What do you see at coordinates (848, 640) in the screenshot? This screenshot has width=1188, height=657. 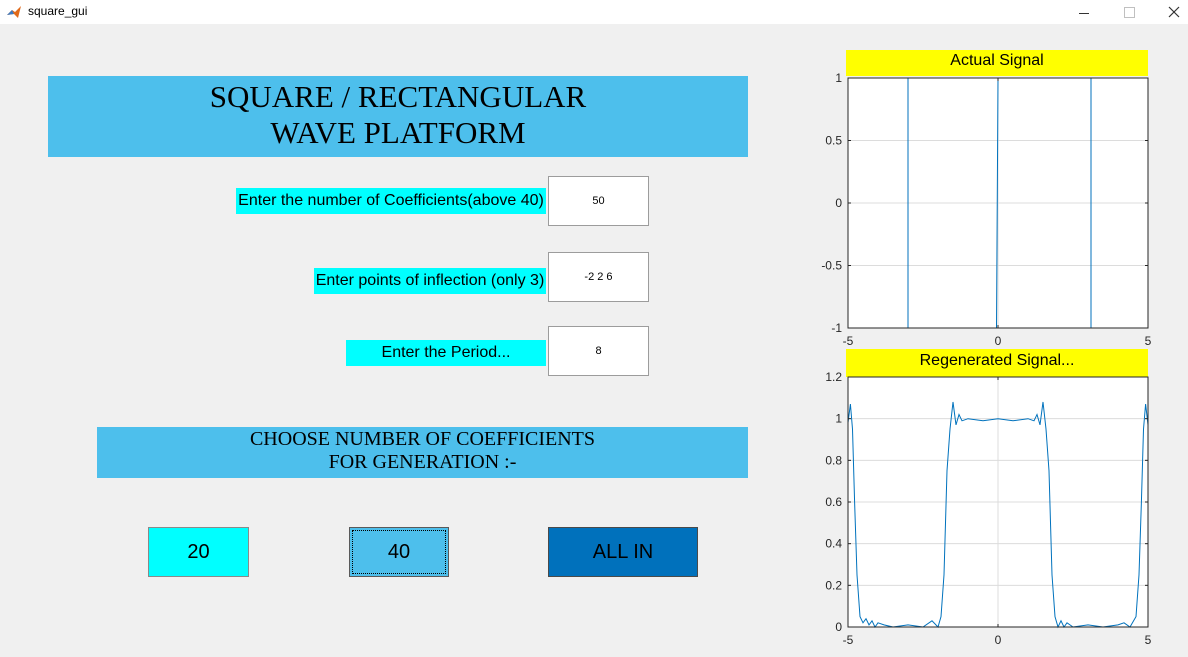 I see `regenerated-signal-xtick-label: -5` at bounding box center [848, 640].